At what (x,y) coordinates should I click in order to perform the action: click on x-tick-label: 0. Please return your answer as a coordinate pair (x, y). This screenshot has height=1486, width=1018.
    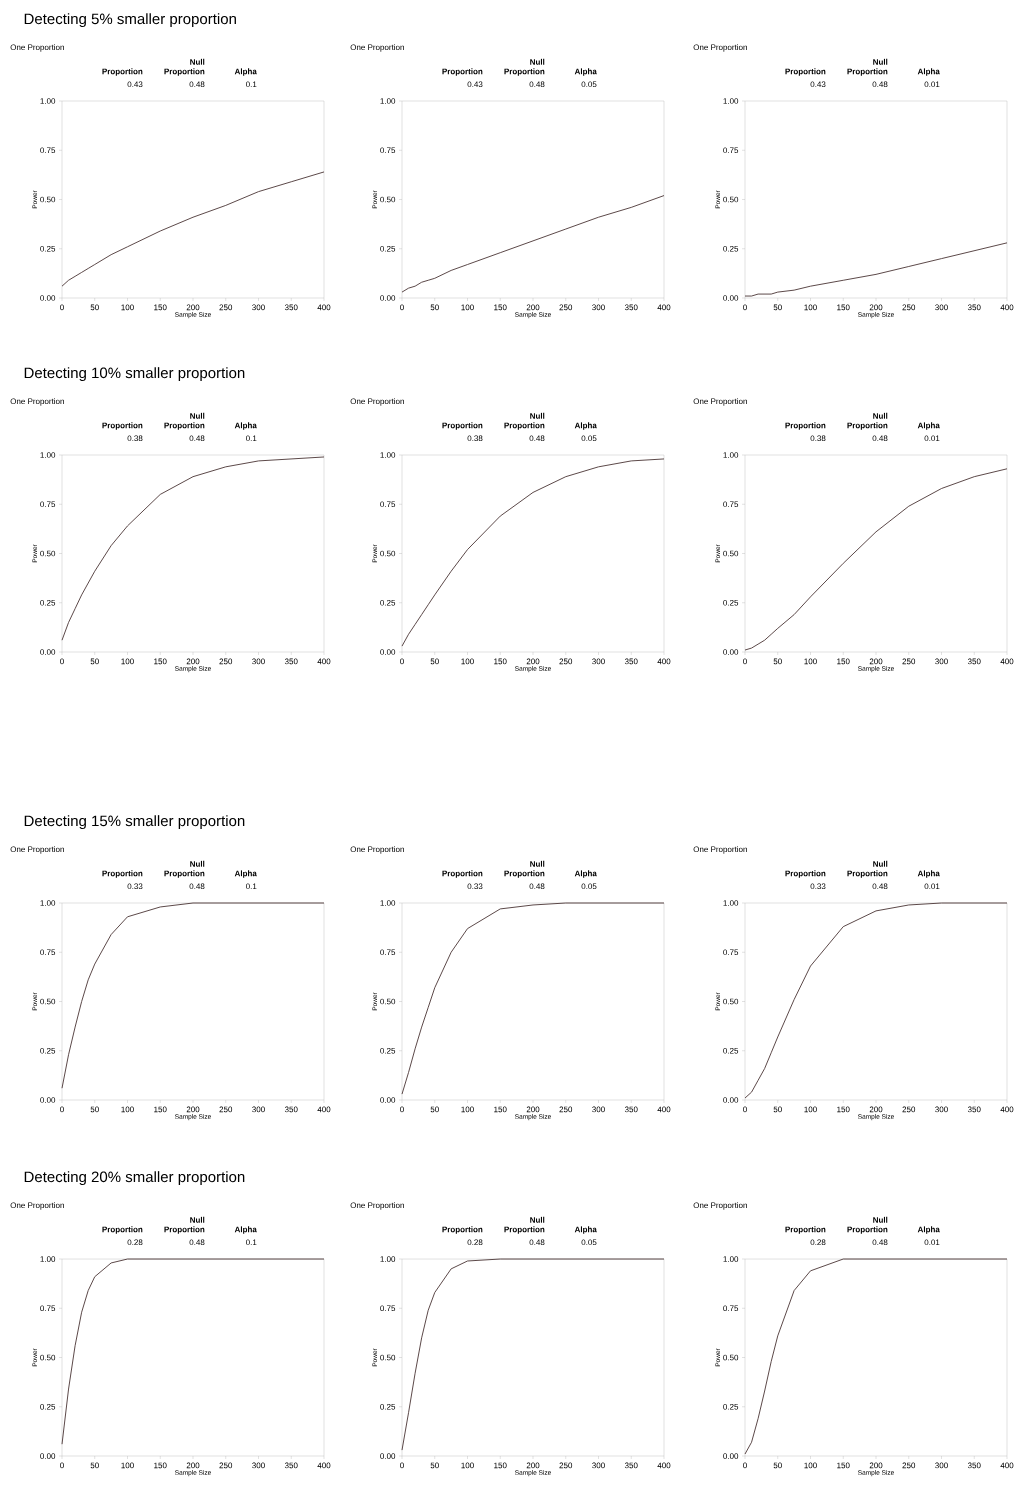
    Looking at the image, I should click on (62, 1109).